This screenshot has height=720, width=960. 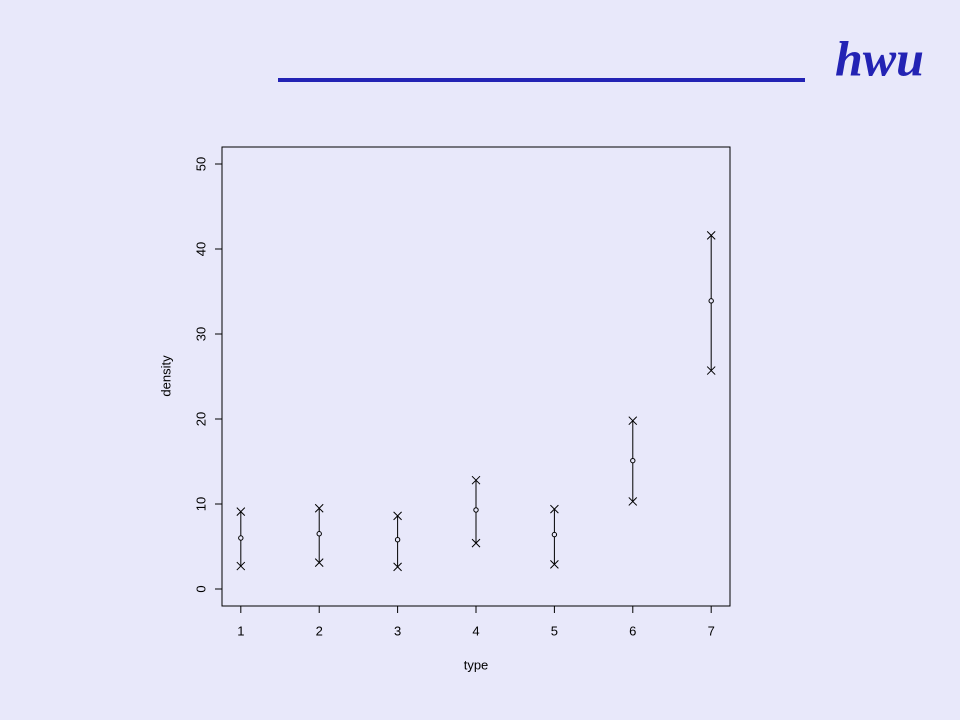 What do you see at coordinates (165, 376) in the screenshot?
I see `y-axis-label: density` at bounding box center [165, 376].